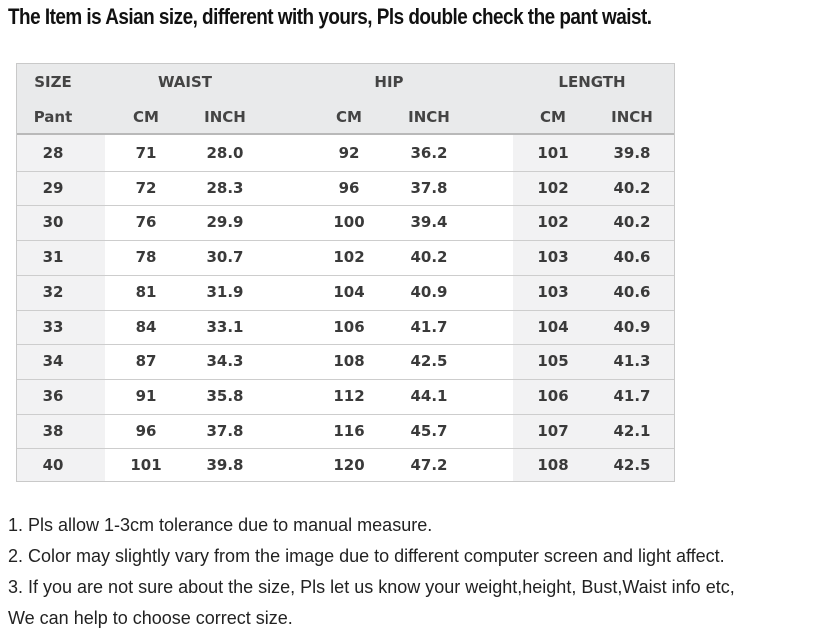 The height and width of the screenshot is (636, 817). I want to click on table-cell: 31.9, so click(225, 292).